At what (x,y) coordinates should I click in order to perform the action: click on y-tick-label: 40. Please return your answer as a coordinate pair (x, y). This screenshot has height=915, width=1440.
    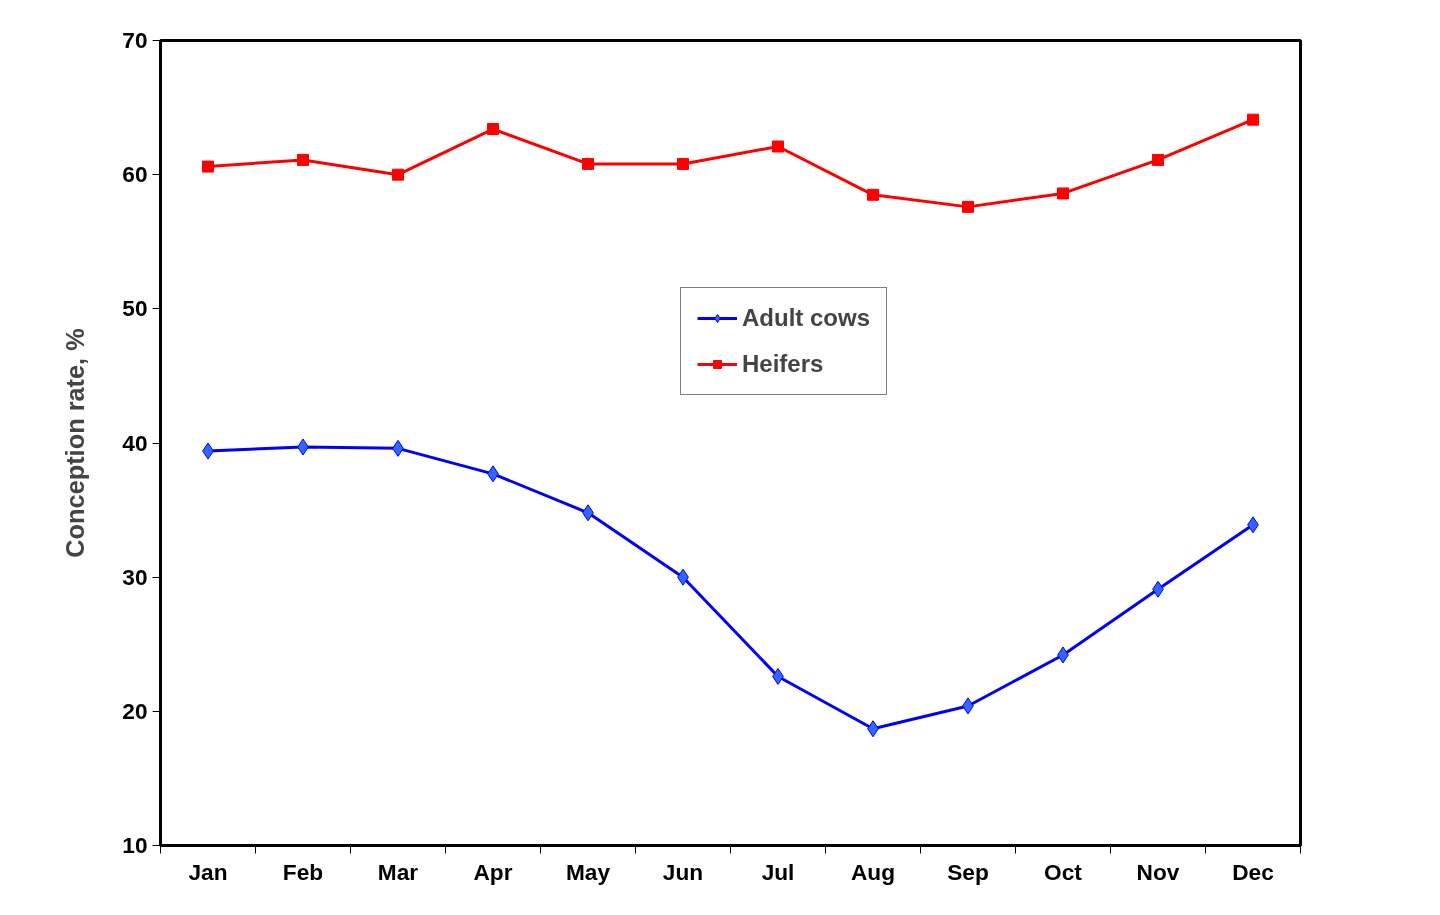
    Looking at the image, I should click on (135, 442).